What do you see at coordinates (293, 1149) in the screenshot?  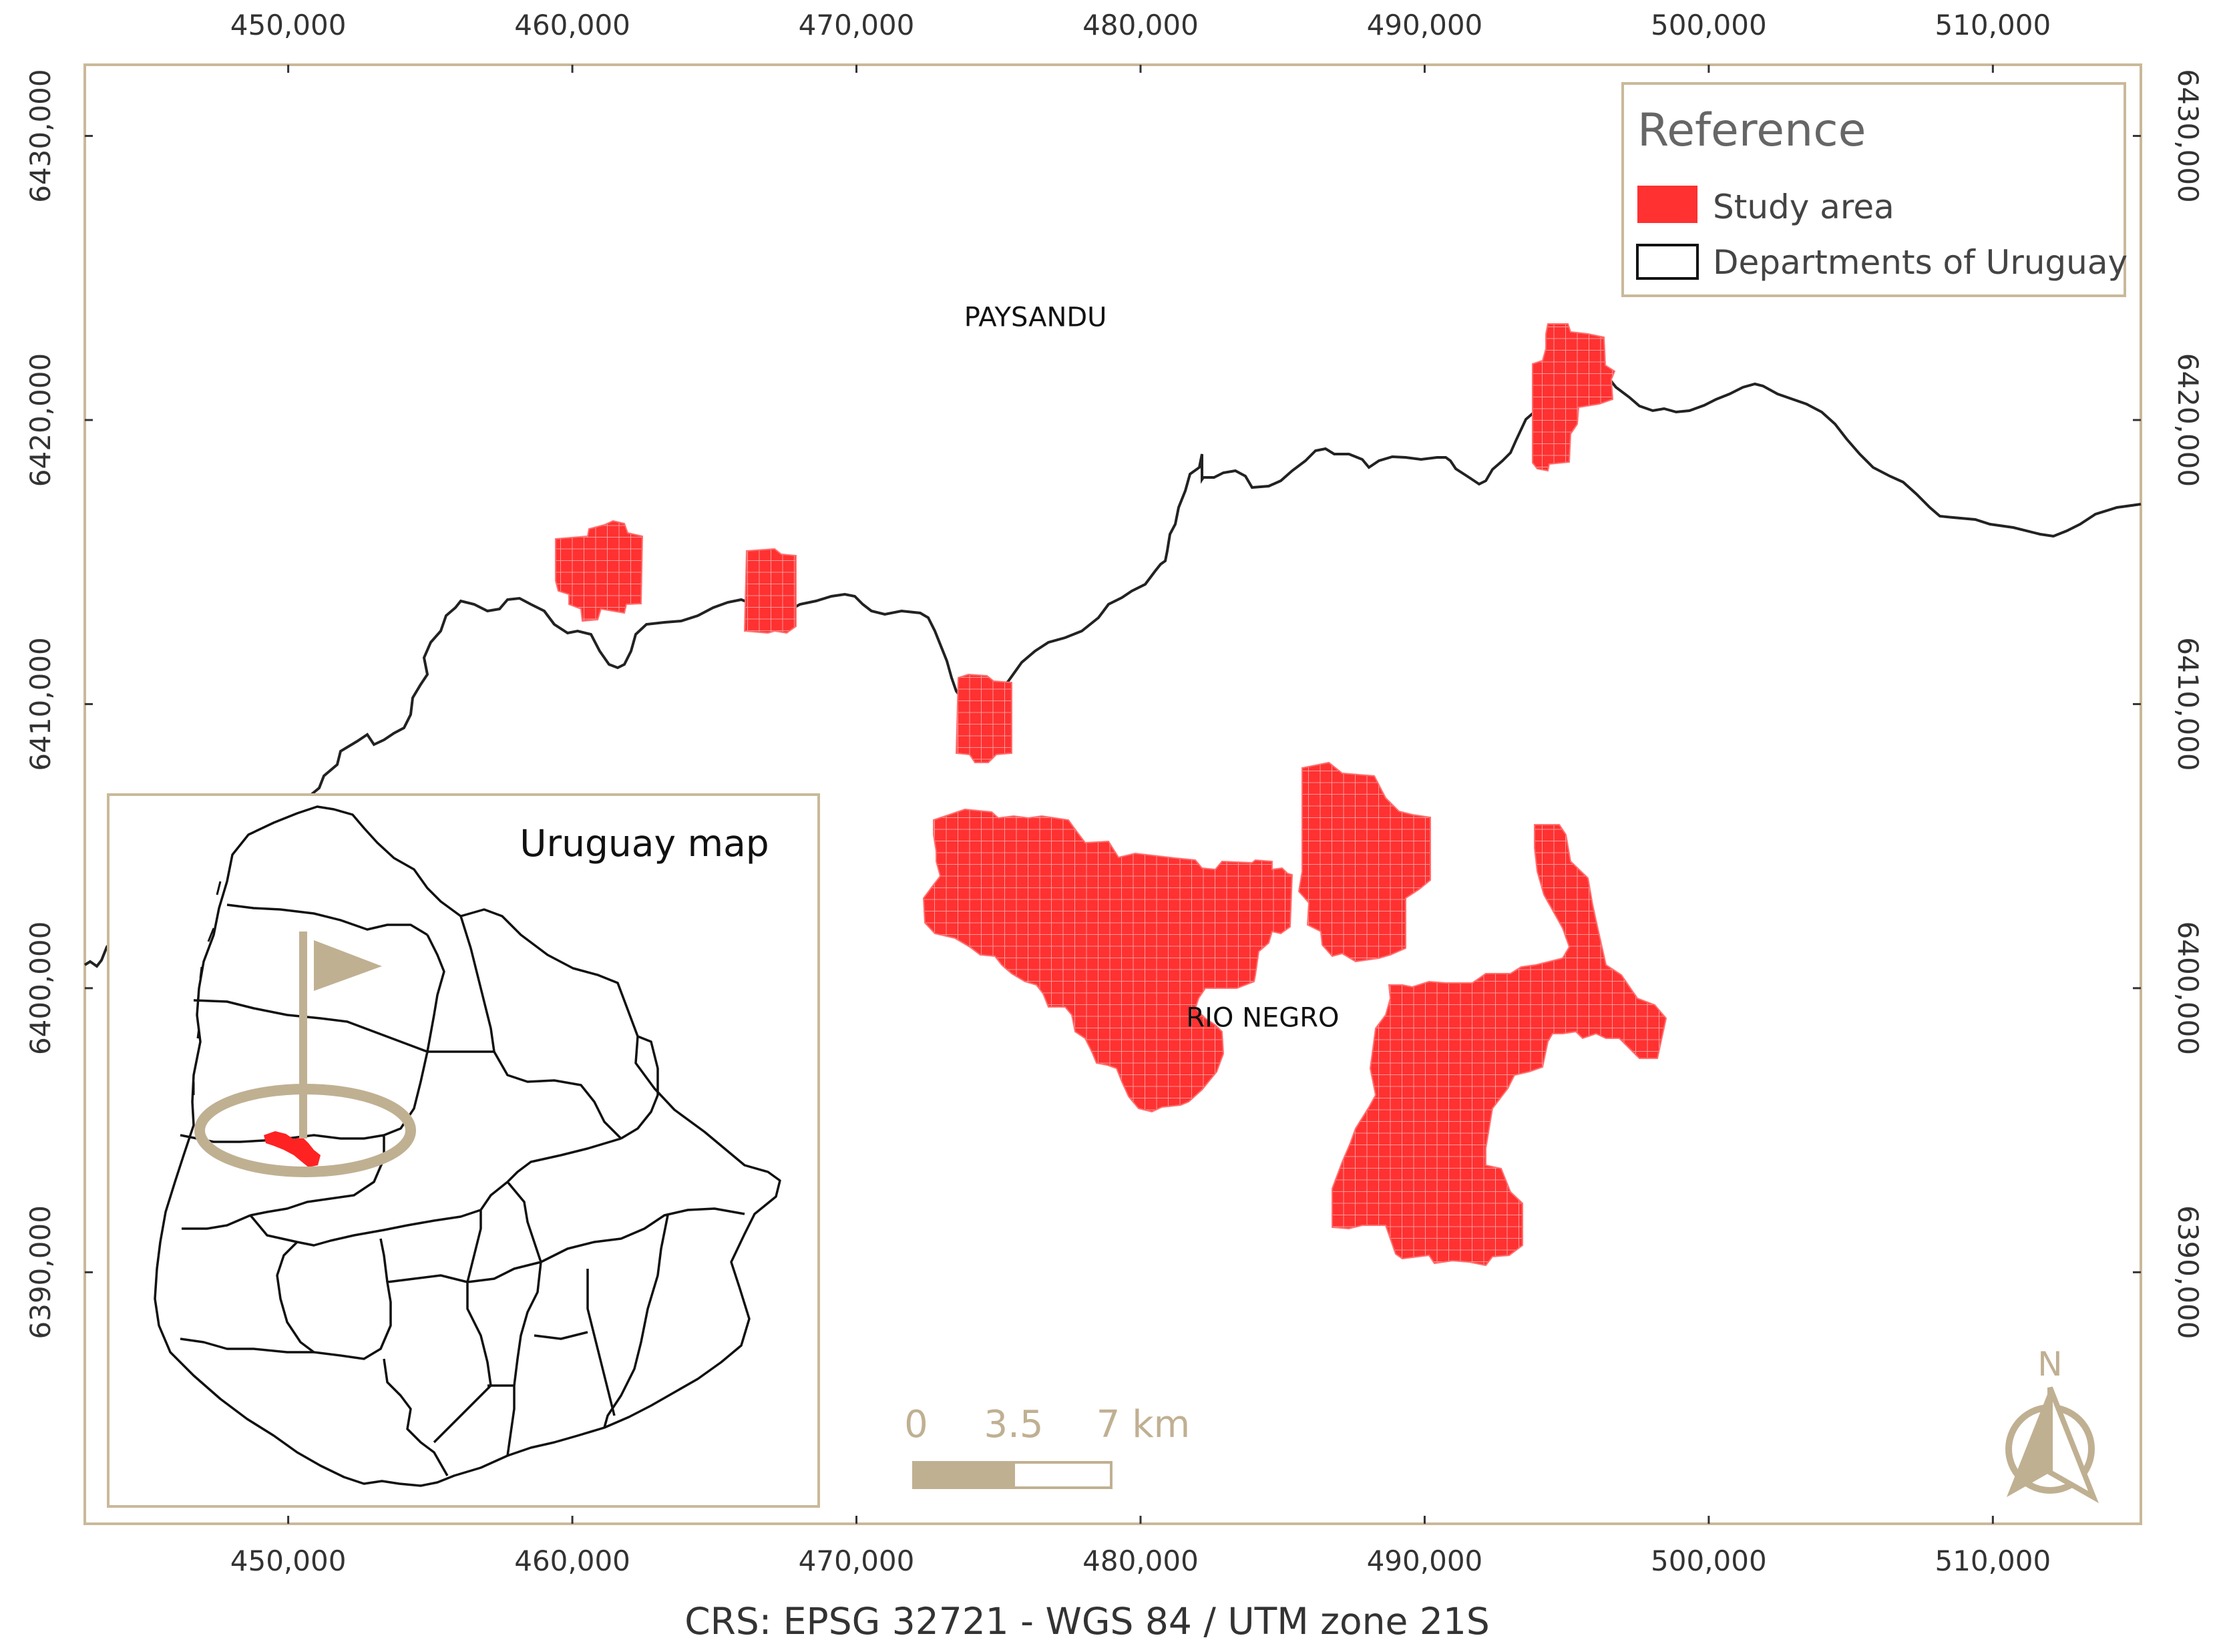 I see `inset-study-area` at bounding box center [293, 1149].